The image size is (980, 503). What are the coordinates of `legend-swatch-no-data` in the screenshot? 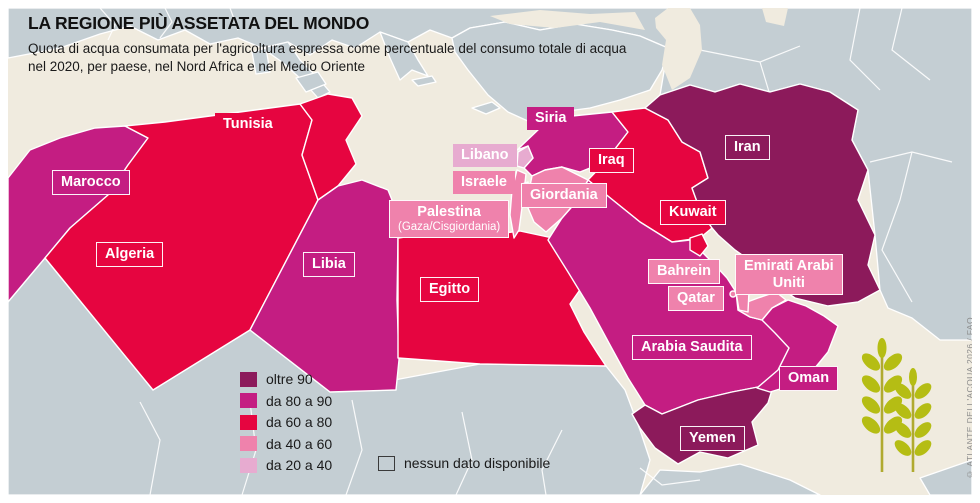 It's located at (386, 463).